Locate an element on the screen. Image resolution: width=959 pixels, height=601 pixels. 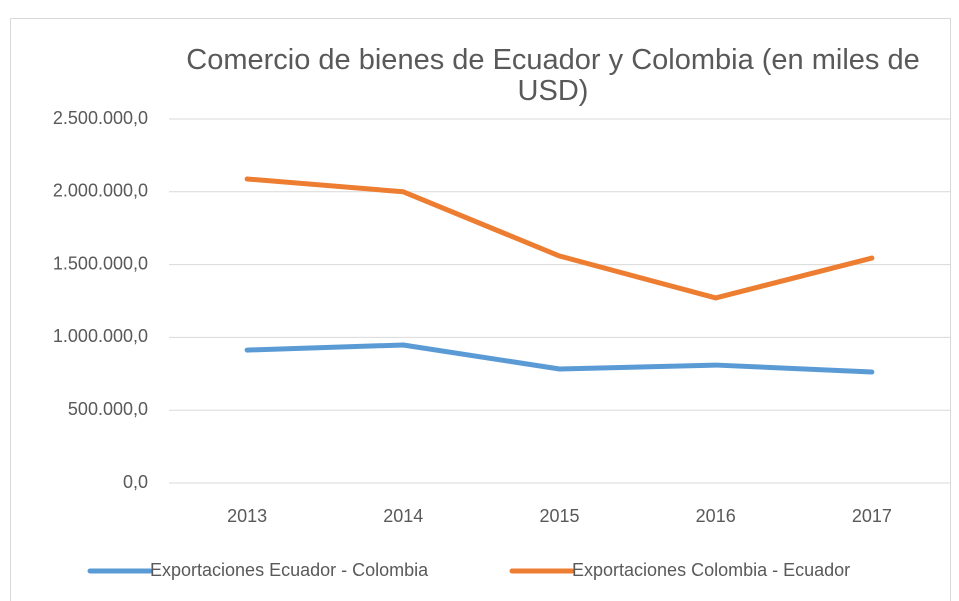
y-tick-label: 2.500.000,0 is located at coordinates (100, 118).